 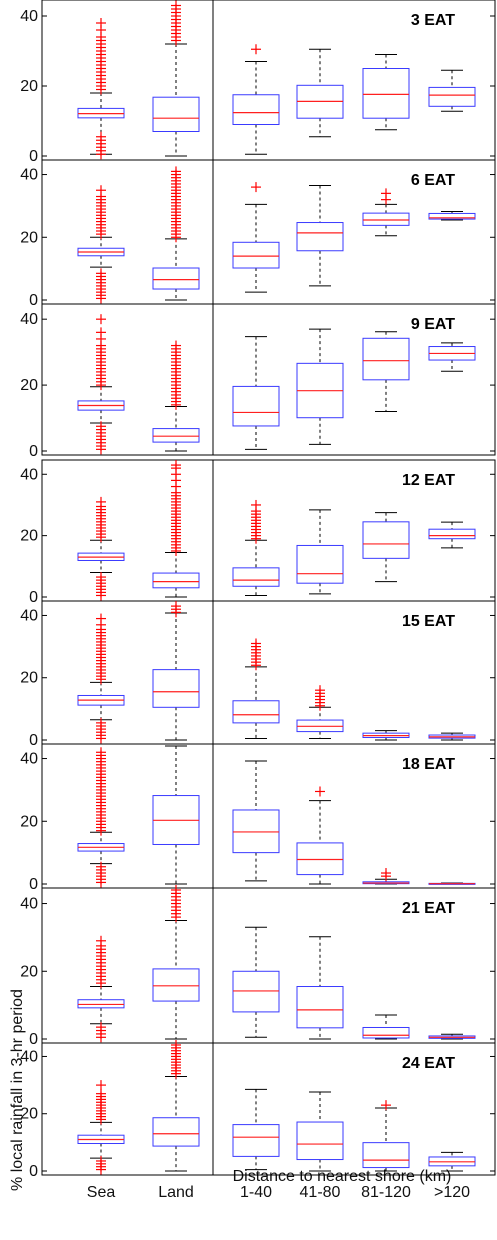 I want to click on x-tick-label: 41-80, so click(x=320, y=1192).